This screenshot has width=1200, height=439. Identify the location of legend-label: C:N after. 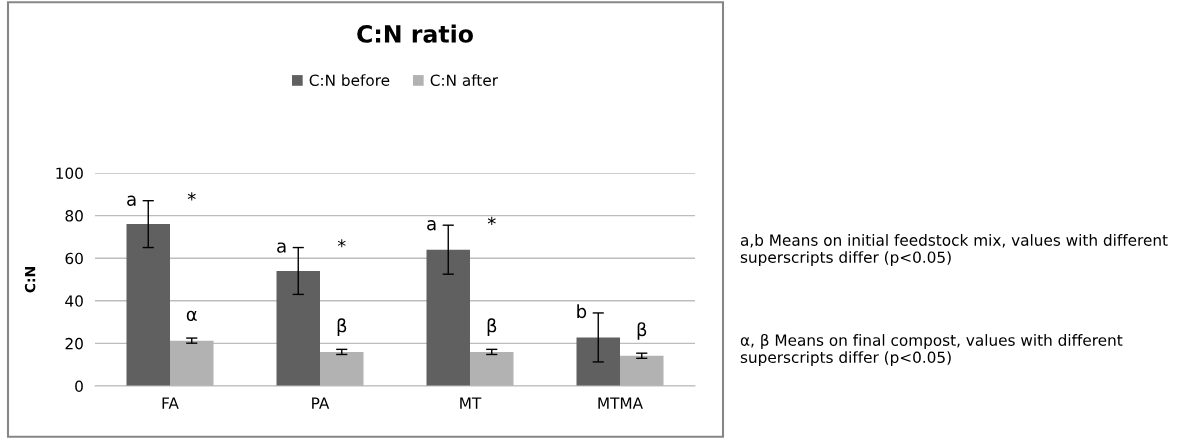
(464, 80).